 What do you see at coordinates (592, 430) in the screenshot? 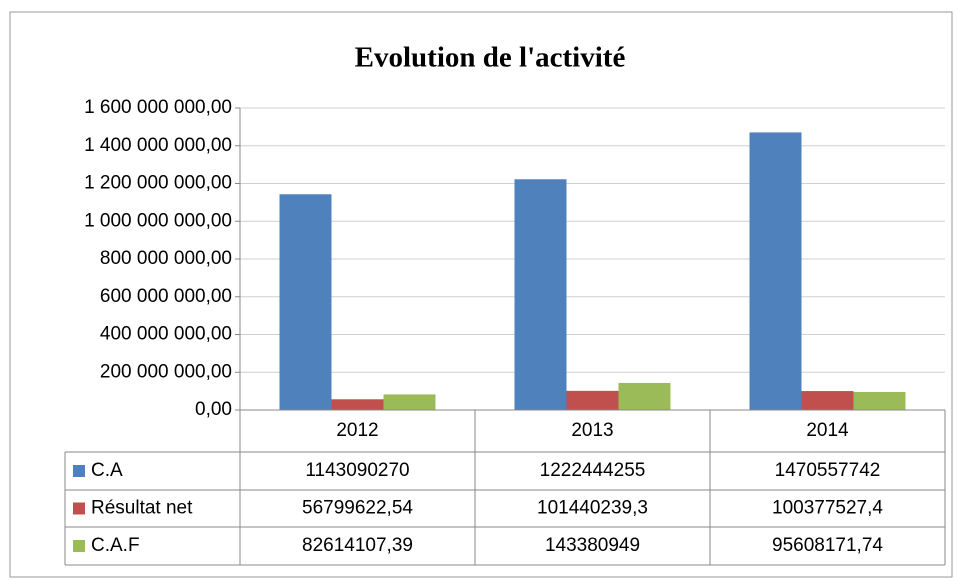
I see `x-tick-label: 2013` at bounding box center [592, 430].